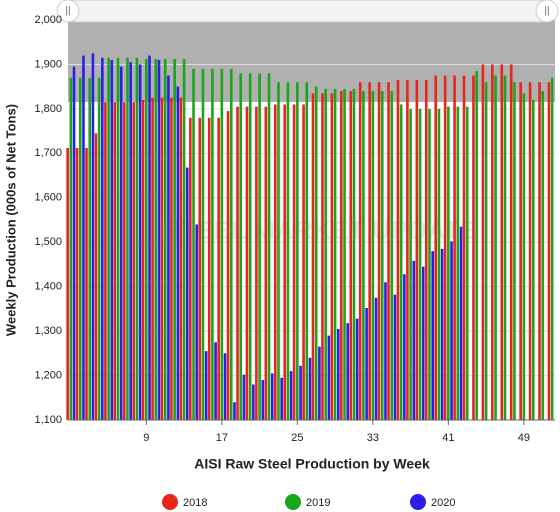 This screenshot has height=512, width=560. I want to click on x-axis-title: AISI Raw Steel Production by Week, so click(312, 464).